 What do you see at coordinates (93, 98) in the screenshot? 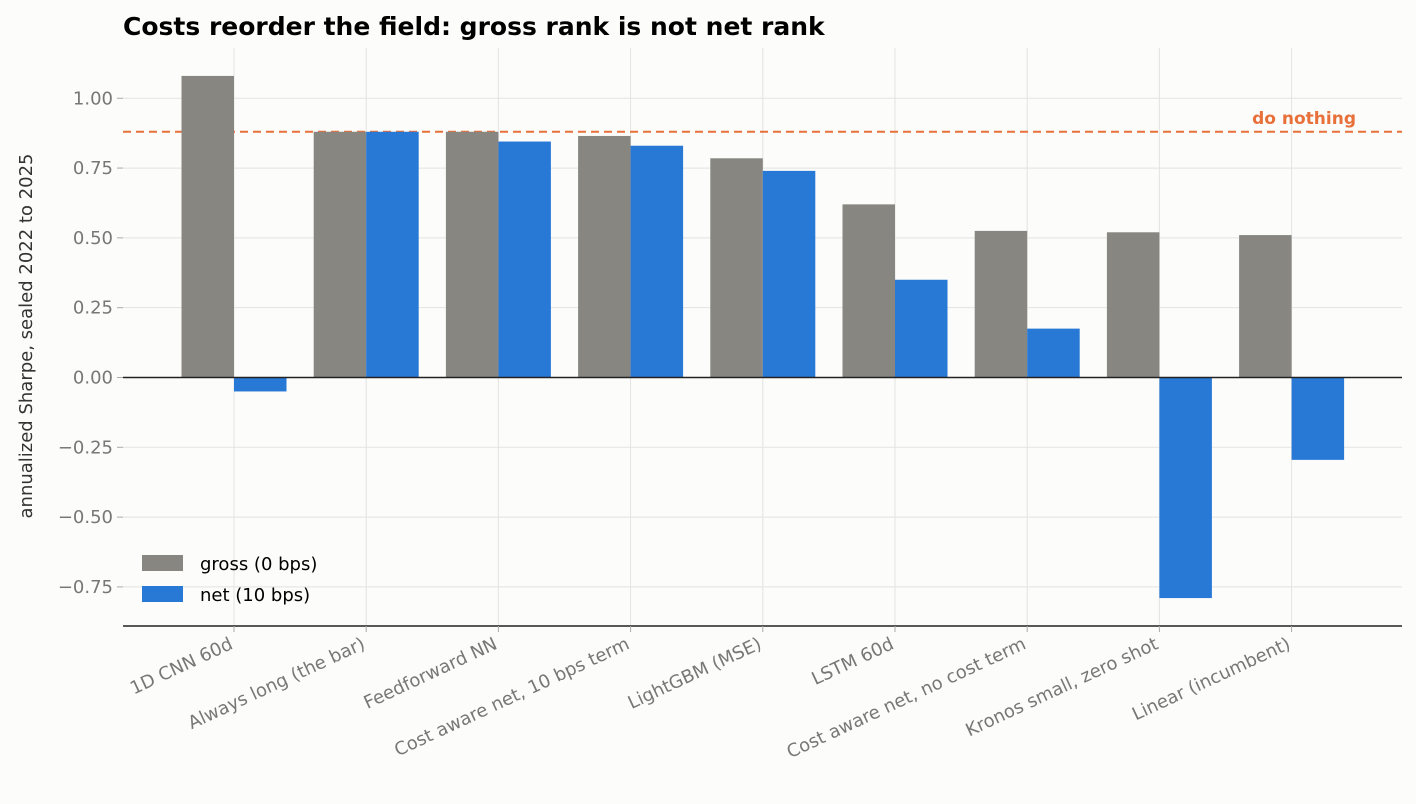
I see `y-tick-label: 1.00` at bounding box center [93, 98].